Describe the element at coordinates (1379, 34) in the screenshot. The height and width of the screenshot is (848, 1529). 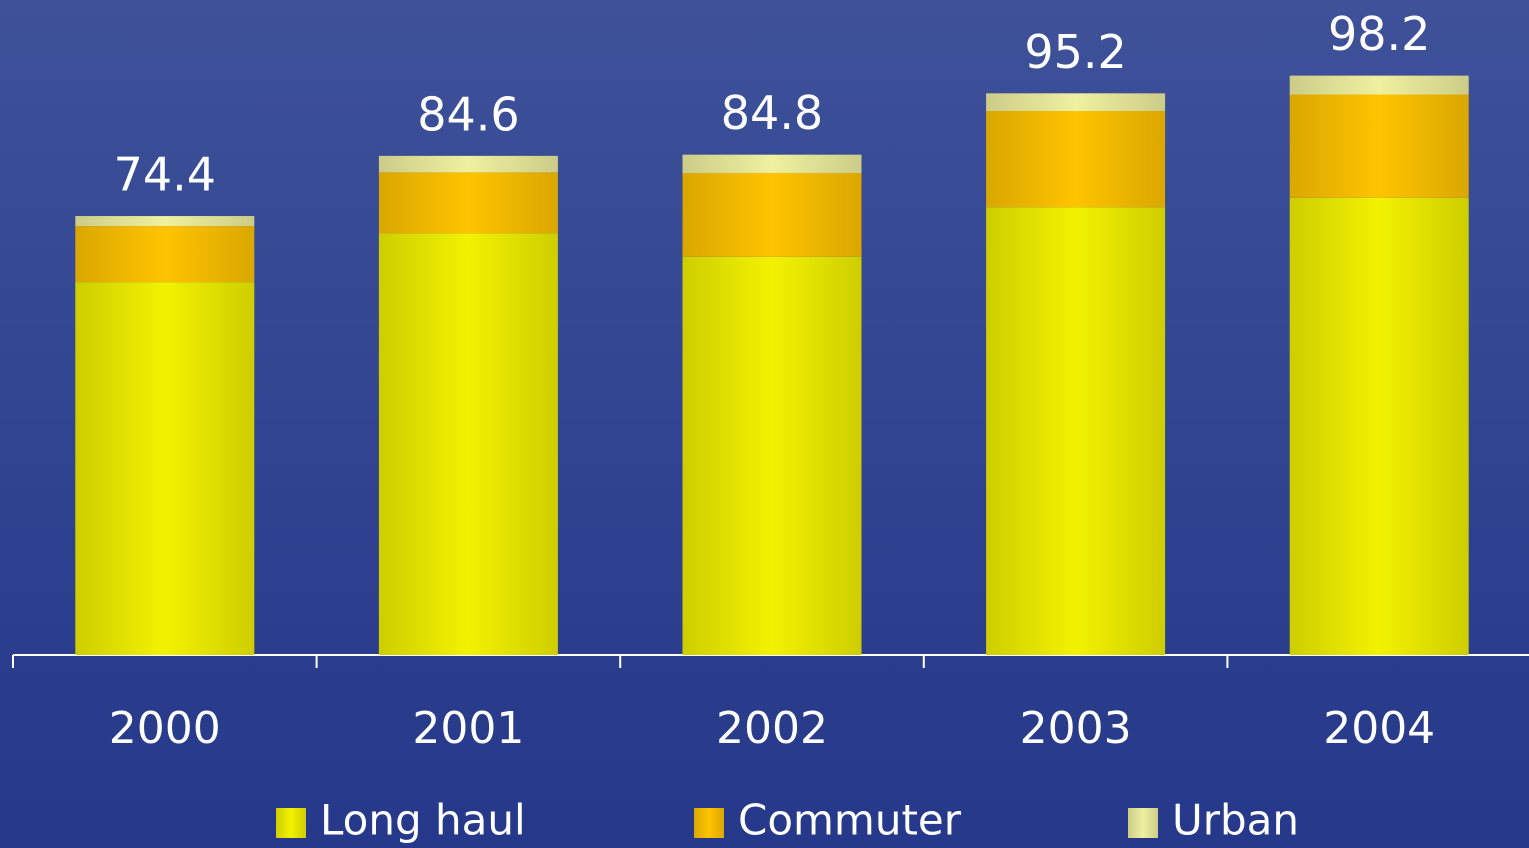
I see `total-label: 98.2` at that location.